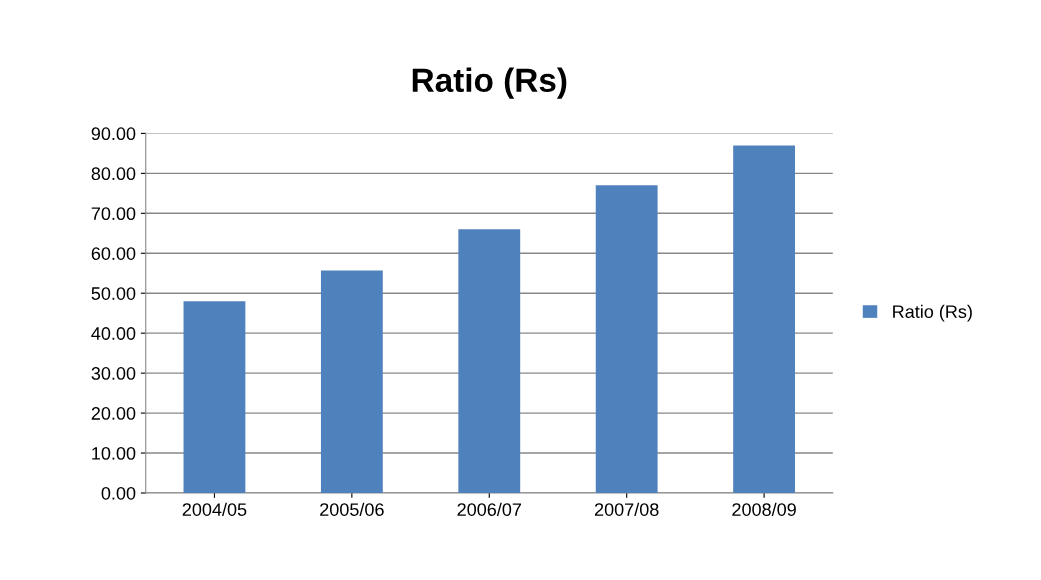  Describe the element at coordinates (113, 134) in the screenshot. I see `y-tick-label: 90.00` at that location.